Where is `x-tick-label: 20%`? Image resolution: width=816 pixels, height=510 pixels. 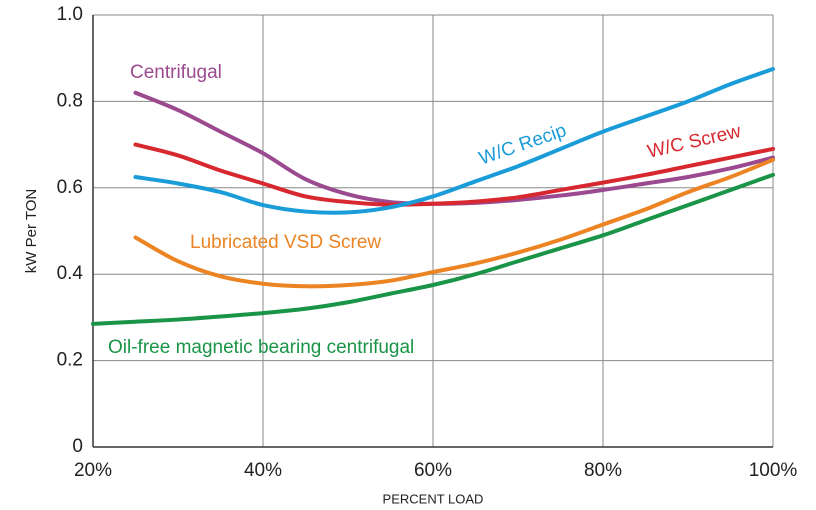 x-tick-label: 20% is located at coordinates (93, 470).